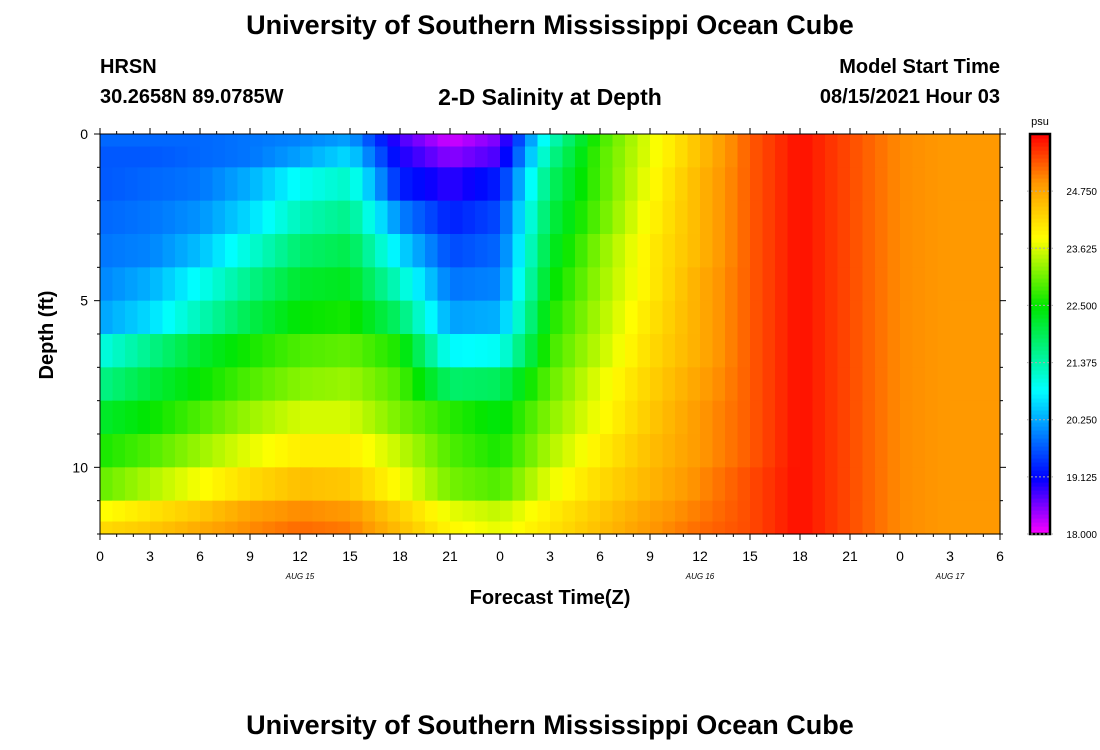 This screenshot has height=750, width=1100. Describe the element at coordinates (650, 556) in the screenshot. I see `x-tick-label: 9` at that location.